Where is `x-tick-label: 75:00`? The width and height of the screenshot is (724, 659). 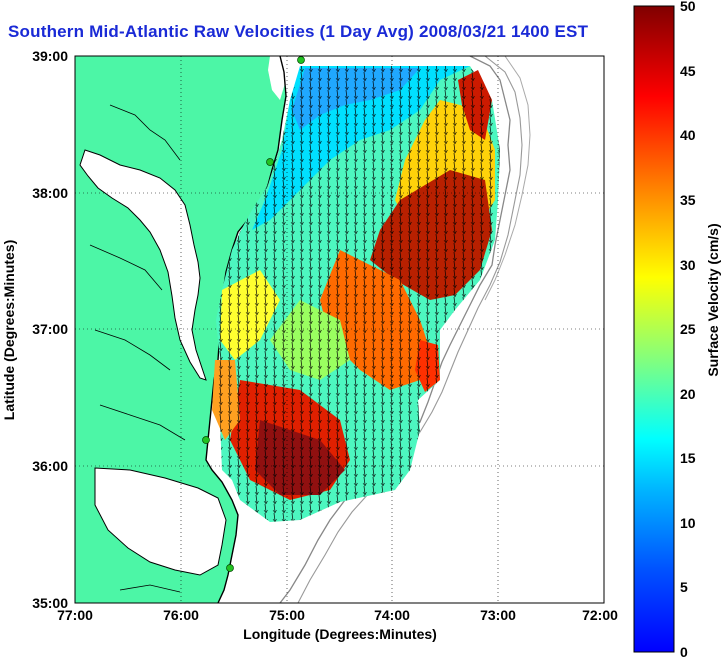
x-tick-label: 75:00 is located at coordinates (287, 615).